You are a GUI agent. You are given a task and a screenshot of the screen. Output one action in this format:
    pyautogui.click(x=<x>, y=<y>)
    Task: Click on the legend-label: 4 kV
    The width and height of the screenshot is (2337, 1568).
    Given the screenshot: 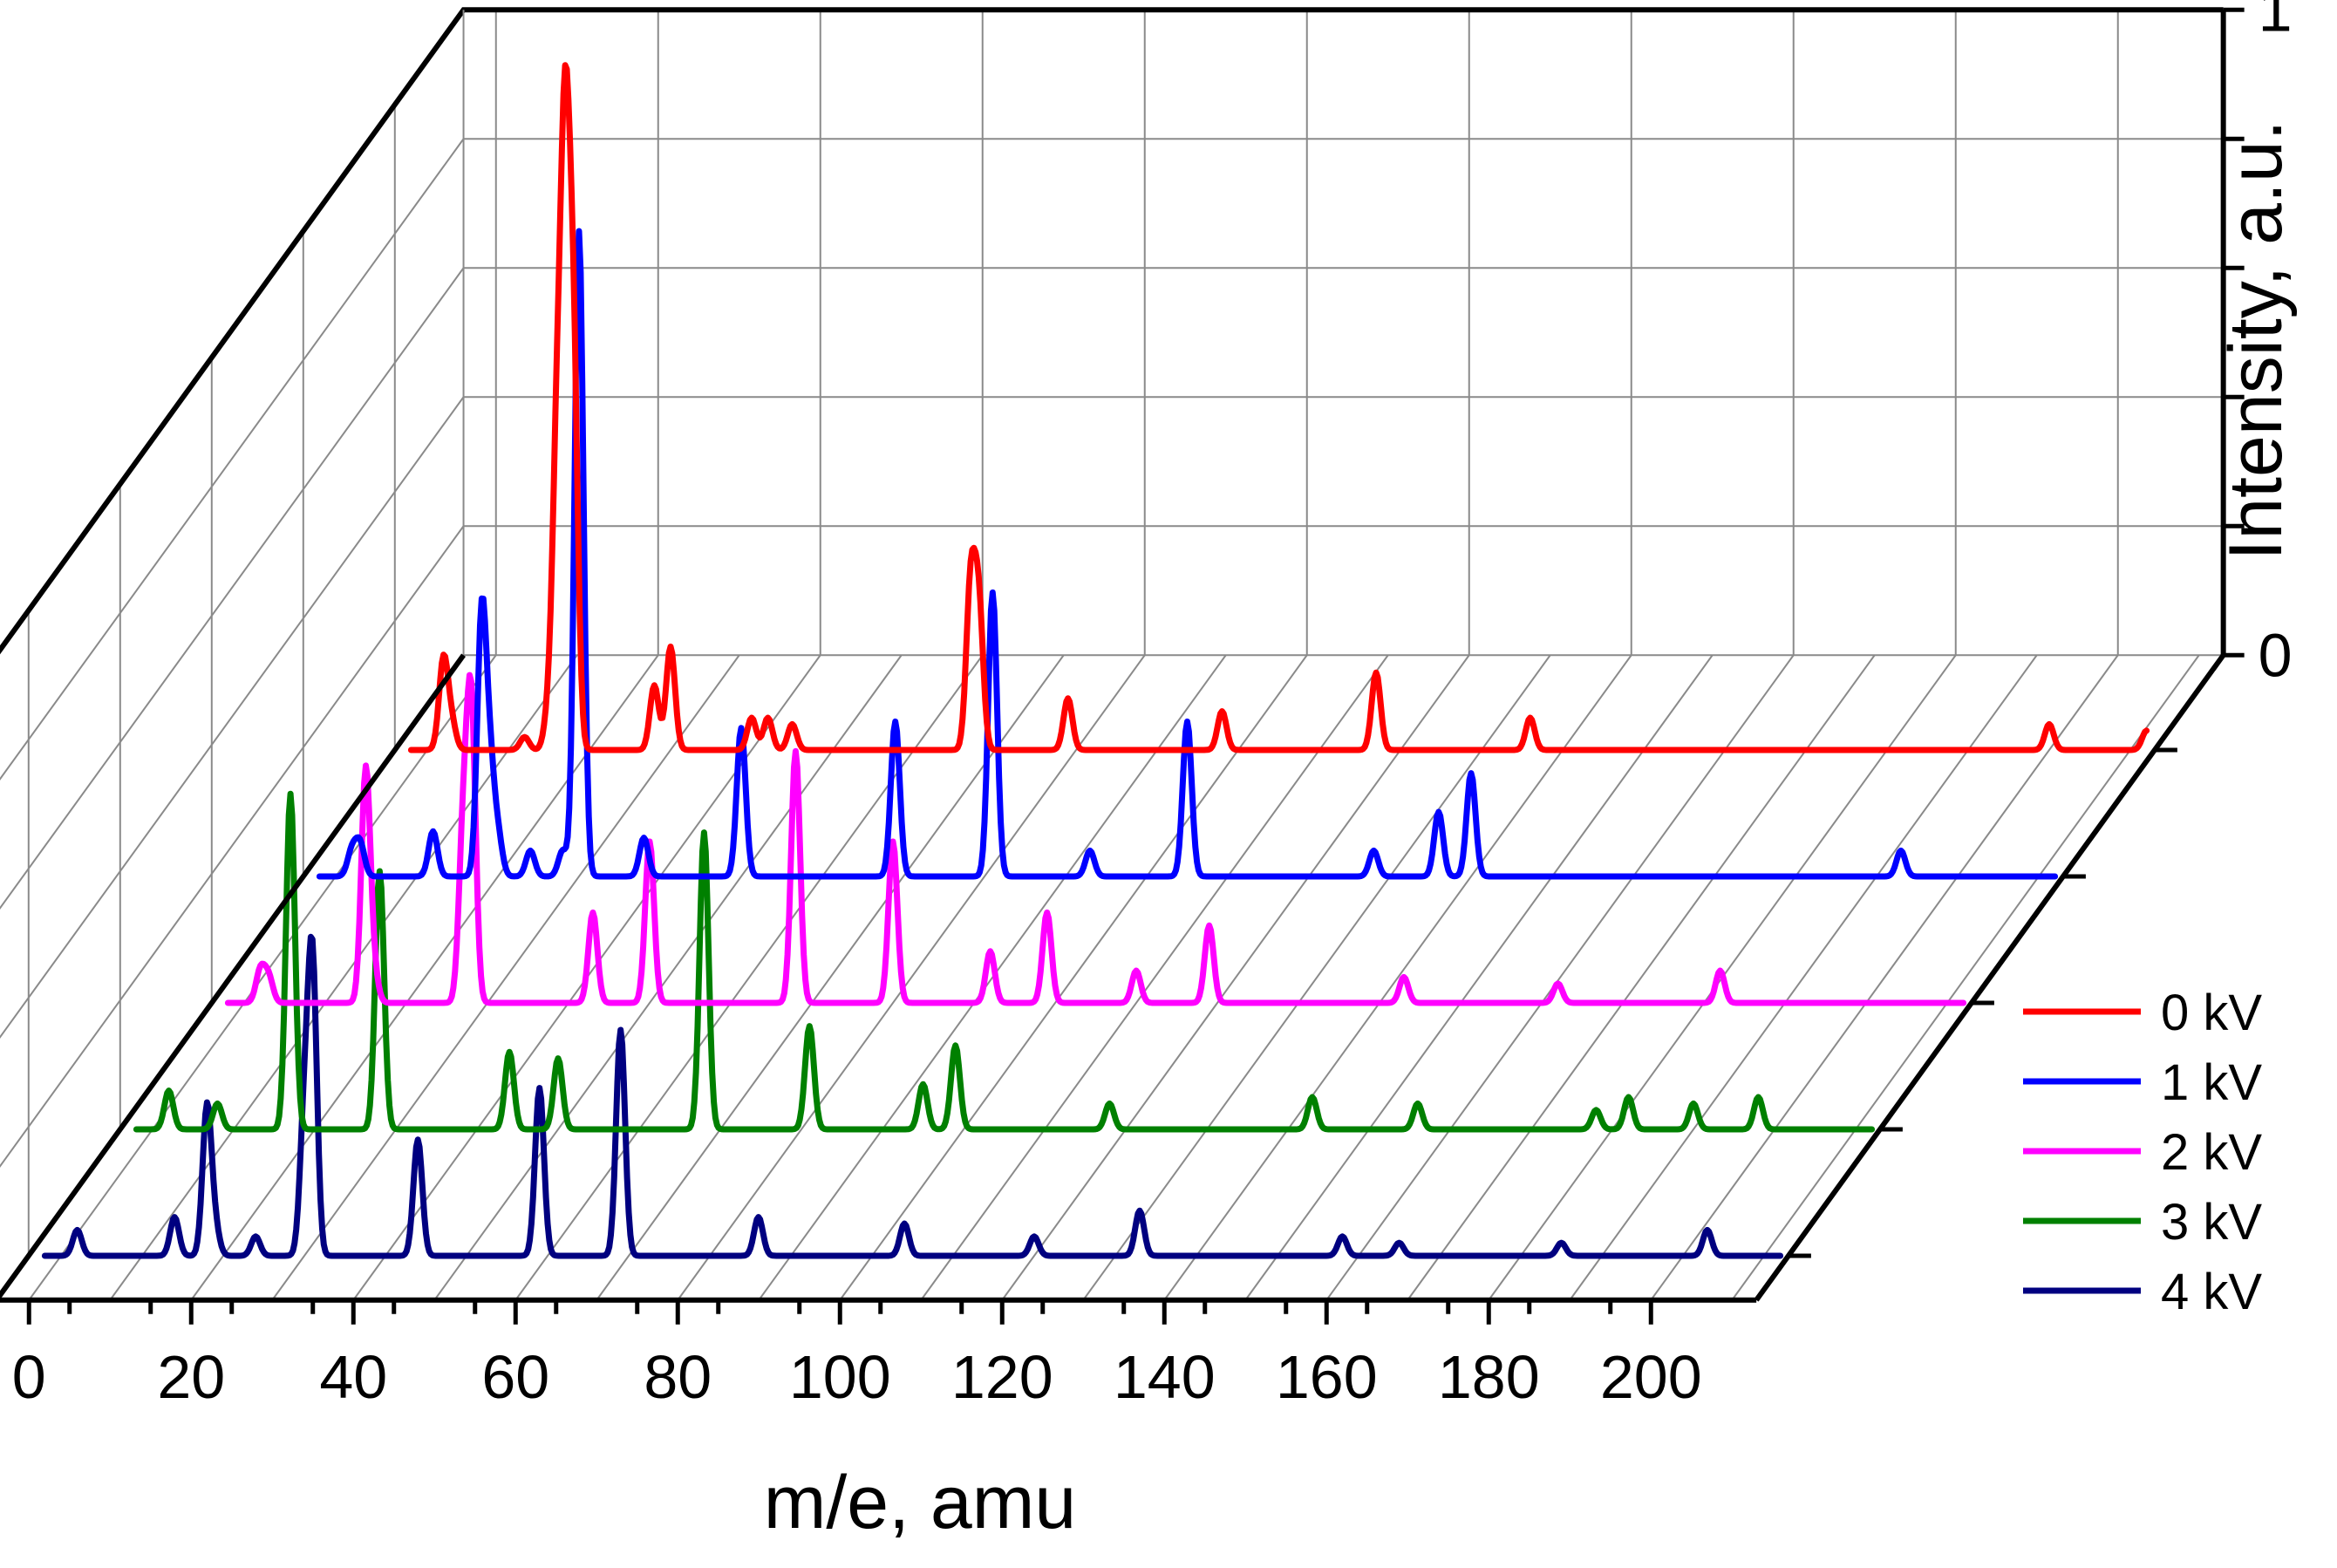 What is the action you would take?
    pyautogui.click(x=2211, y=1292)
    